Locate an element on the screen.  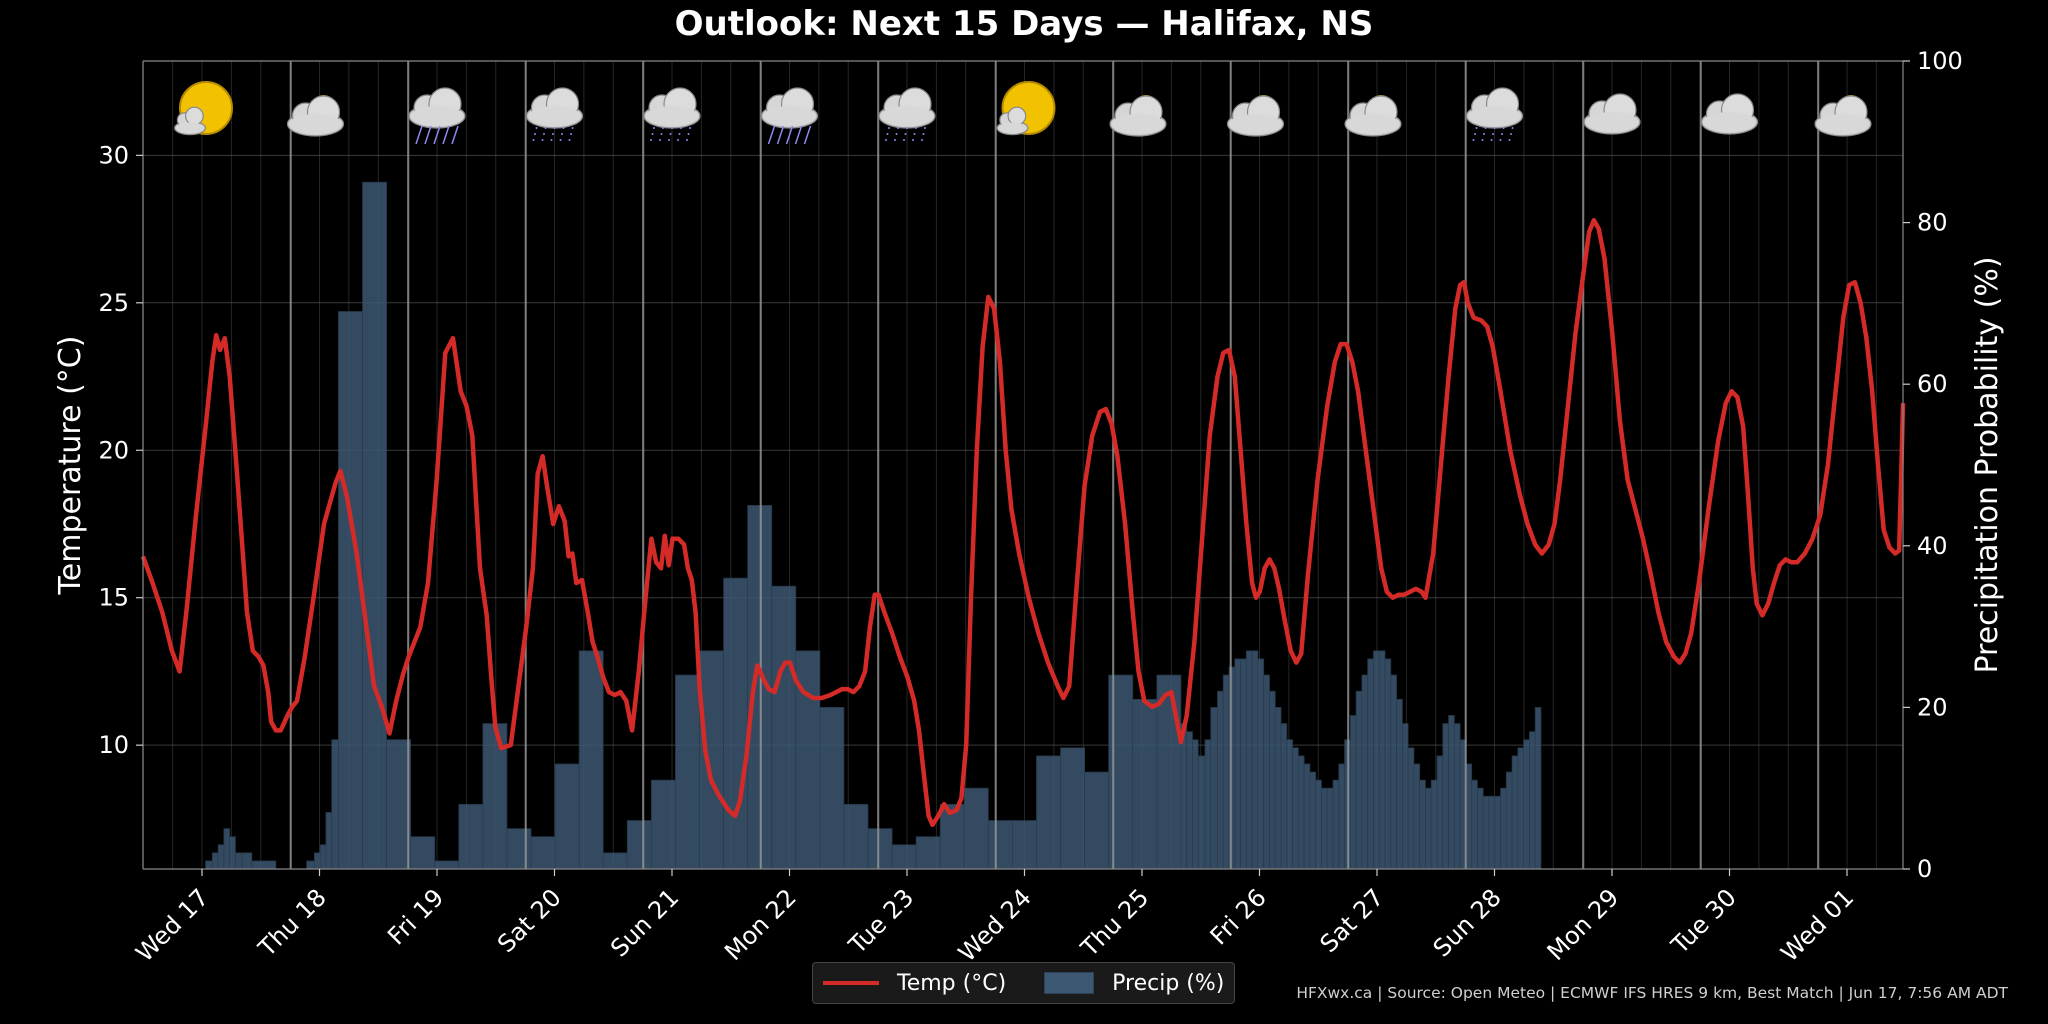
x-tick-label: Thu 25 is located at coordinates (1114, 922).